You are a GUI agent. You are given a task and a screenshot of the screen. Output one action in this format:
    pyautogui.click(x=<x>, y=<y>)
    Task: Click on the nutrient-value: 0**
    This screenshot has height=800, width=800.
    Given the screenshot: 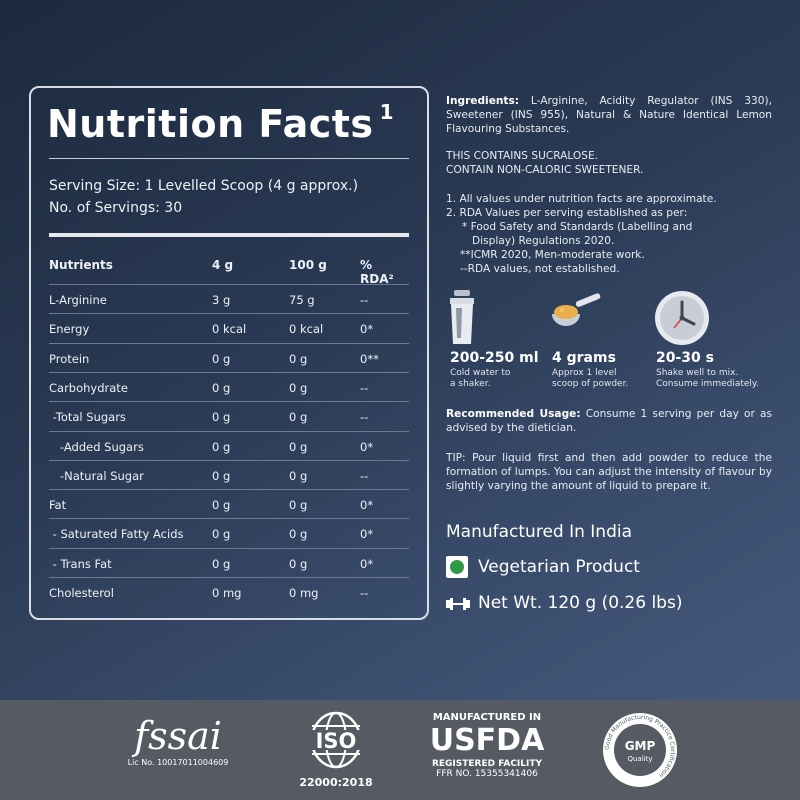 What is the action you would take?
    pyautogui.click(x=369, y=358)
    